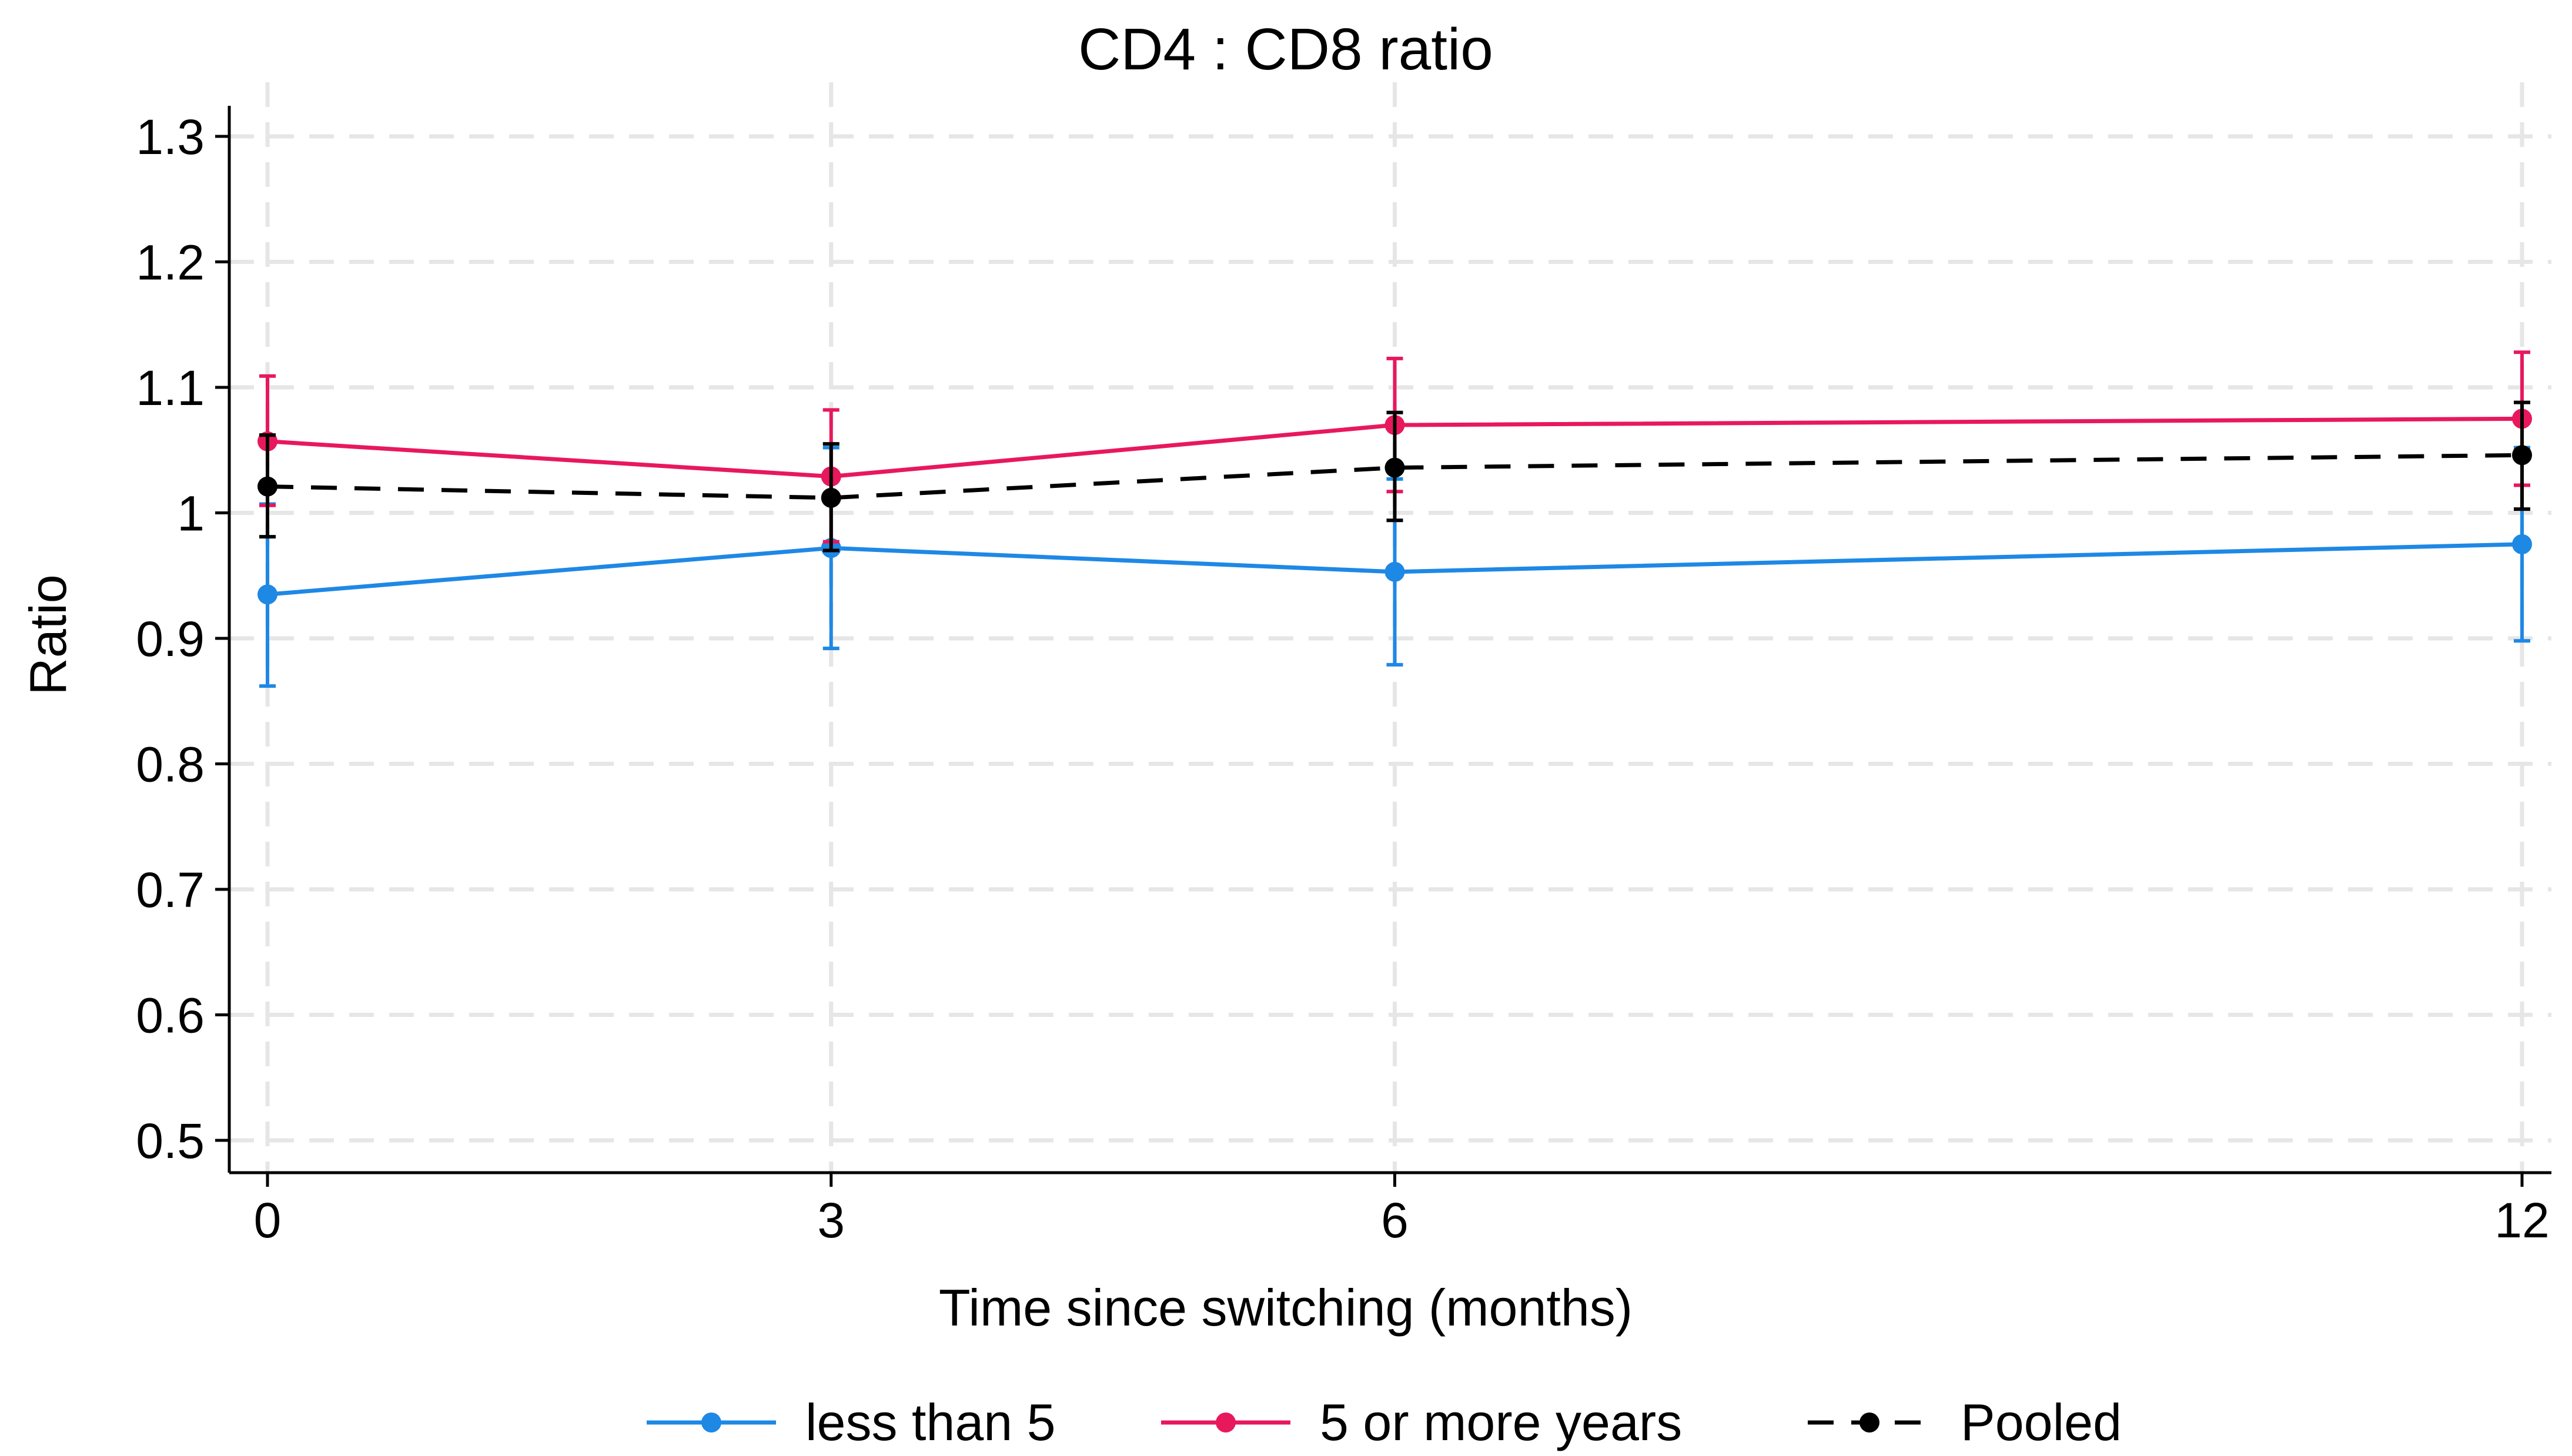  Describe the element at coordinates (170, 262) in the screenshot. I see `y-tick-label: 1.2` at that location.